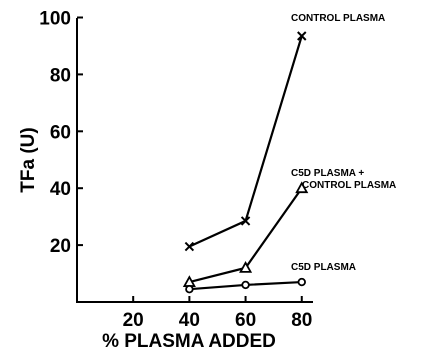 This screenshot has width=432, height=353. What do you see at coordinates (301, 320) in the screenshot?
I see `x-tick-label: 80` at bounding box center [301, 320].